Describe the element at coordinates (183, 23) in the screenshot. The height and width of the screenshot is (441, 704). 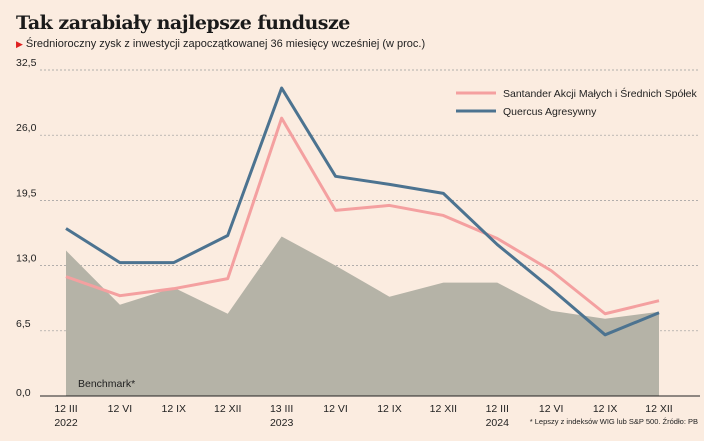
I see `chart-title: Tak zarabiały najlepsze fundusze` at that location.